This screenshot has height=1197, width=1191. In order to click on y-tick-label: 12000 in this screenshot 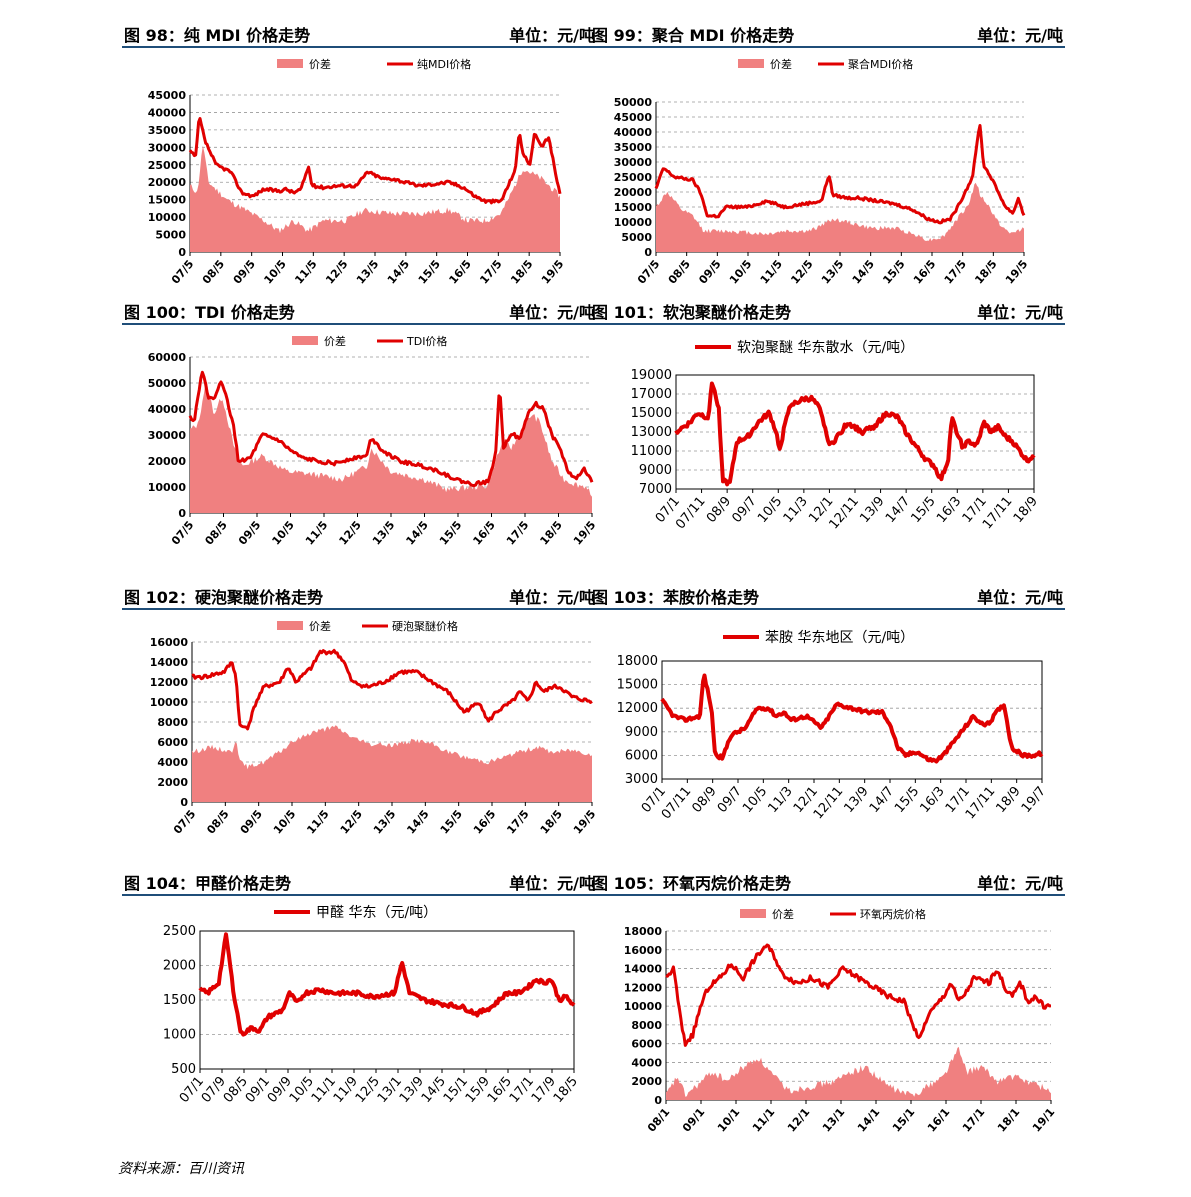, I will do `click(637, 708)`.